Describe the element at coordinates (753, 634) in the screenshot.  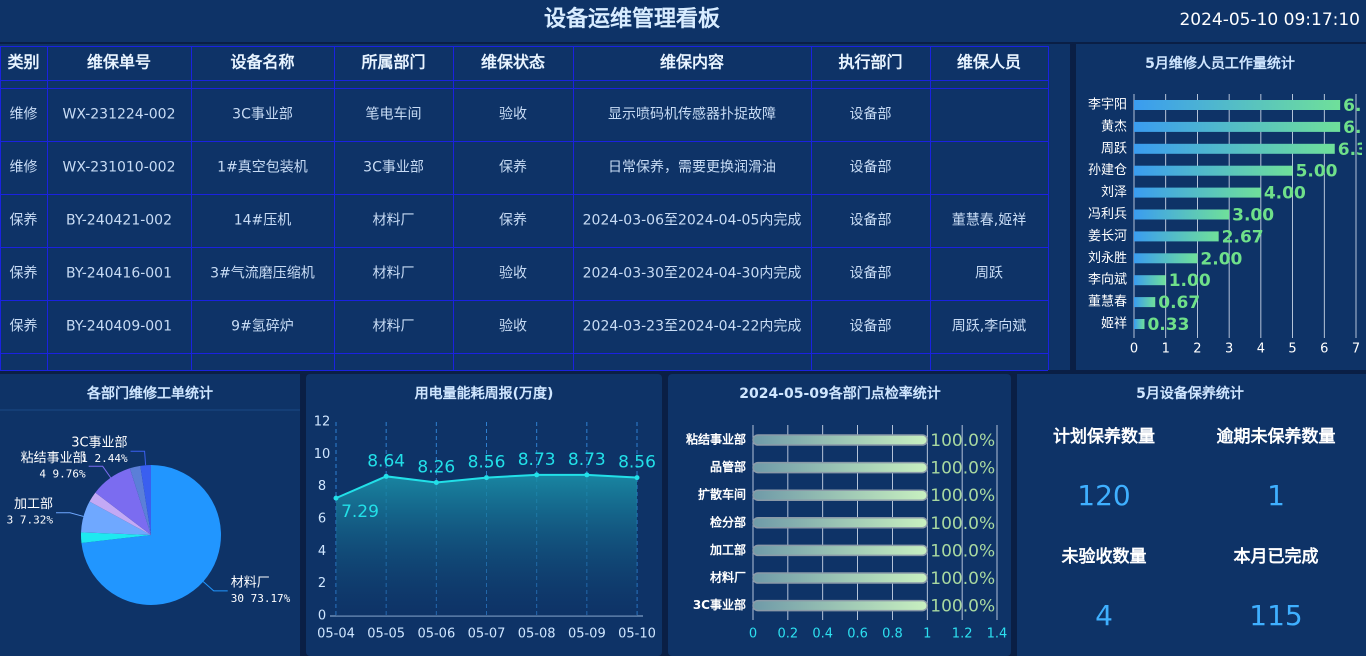
I see `x-tick-label: 0` at that location.